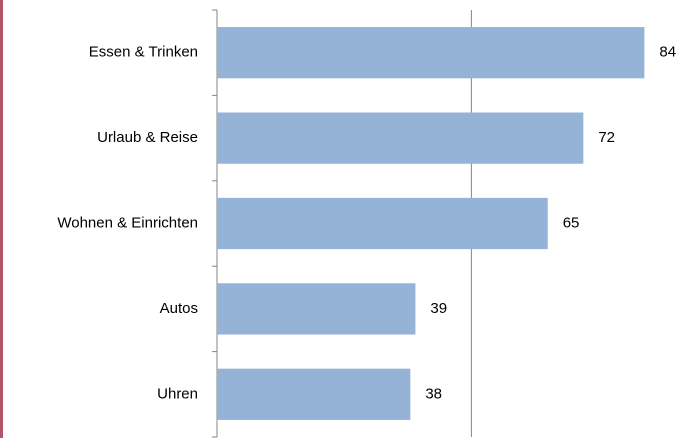  What do you see at coordinates (667, 52) in the screenshot?
I see `value-label: 84` at bounding box center [667, 52].